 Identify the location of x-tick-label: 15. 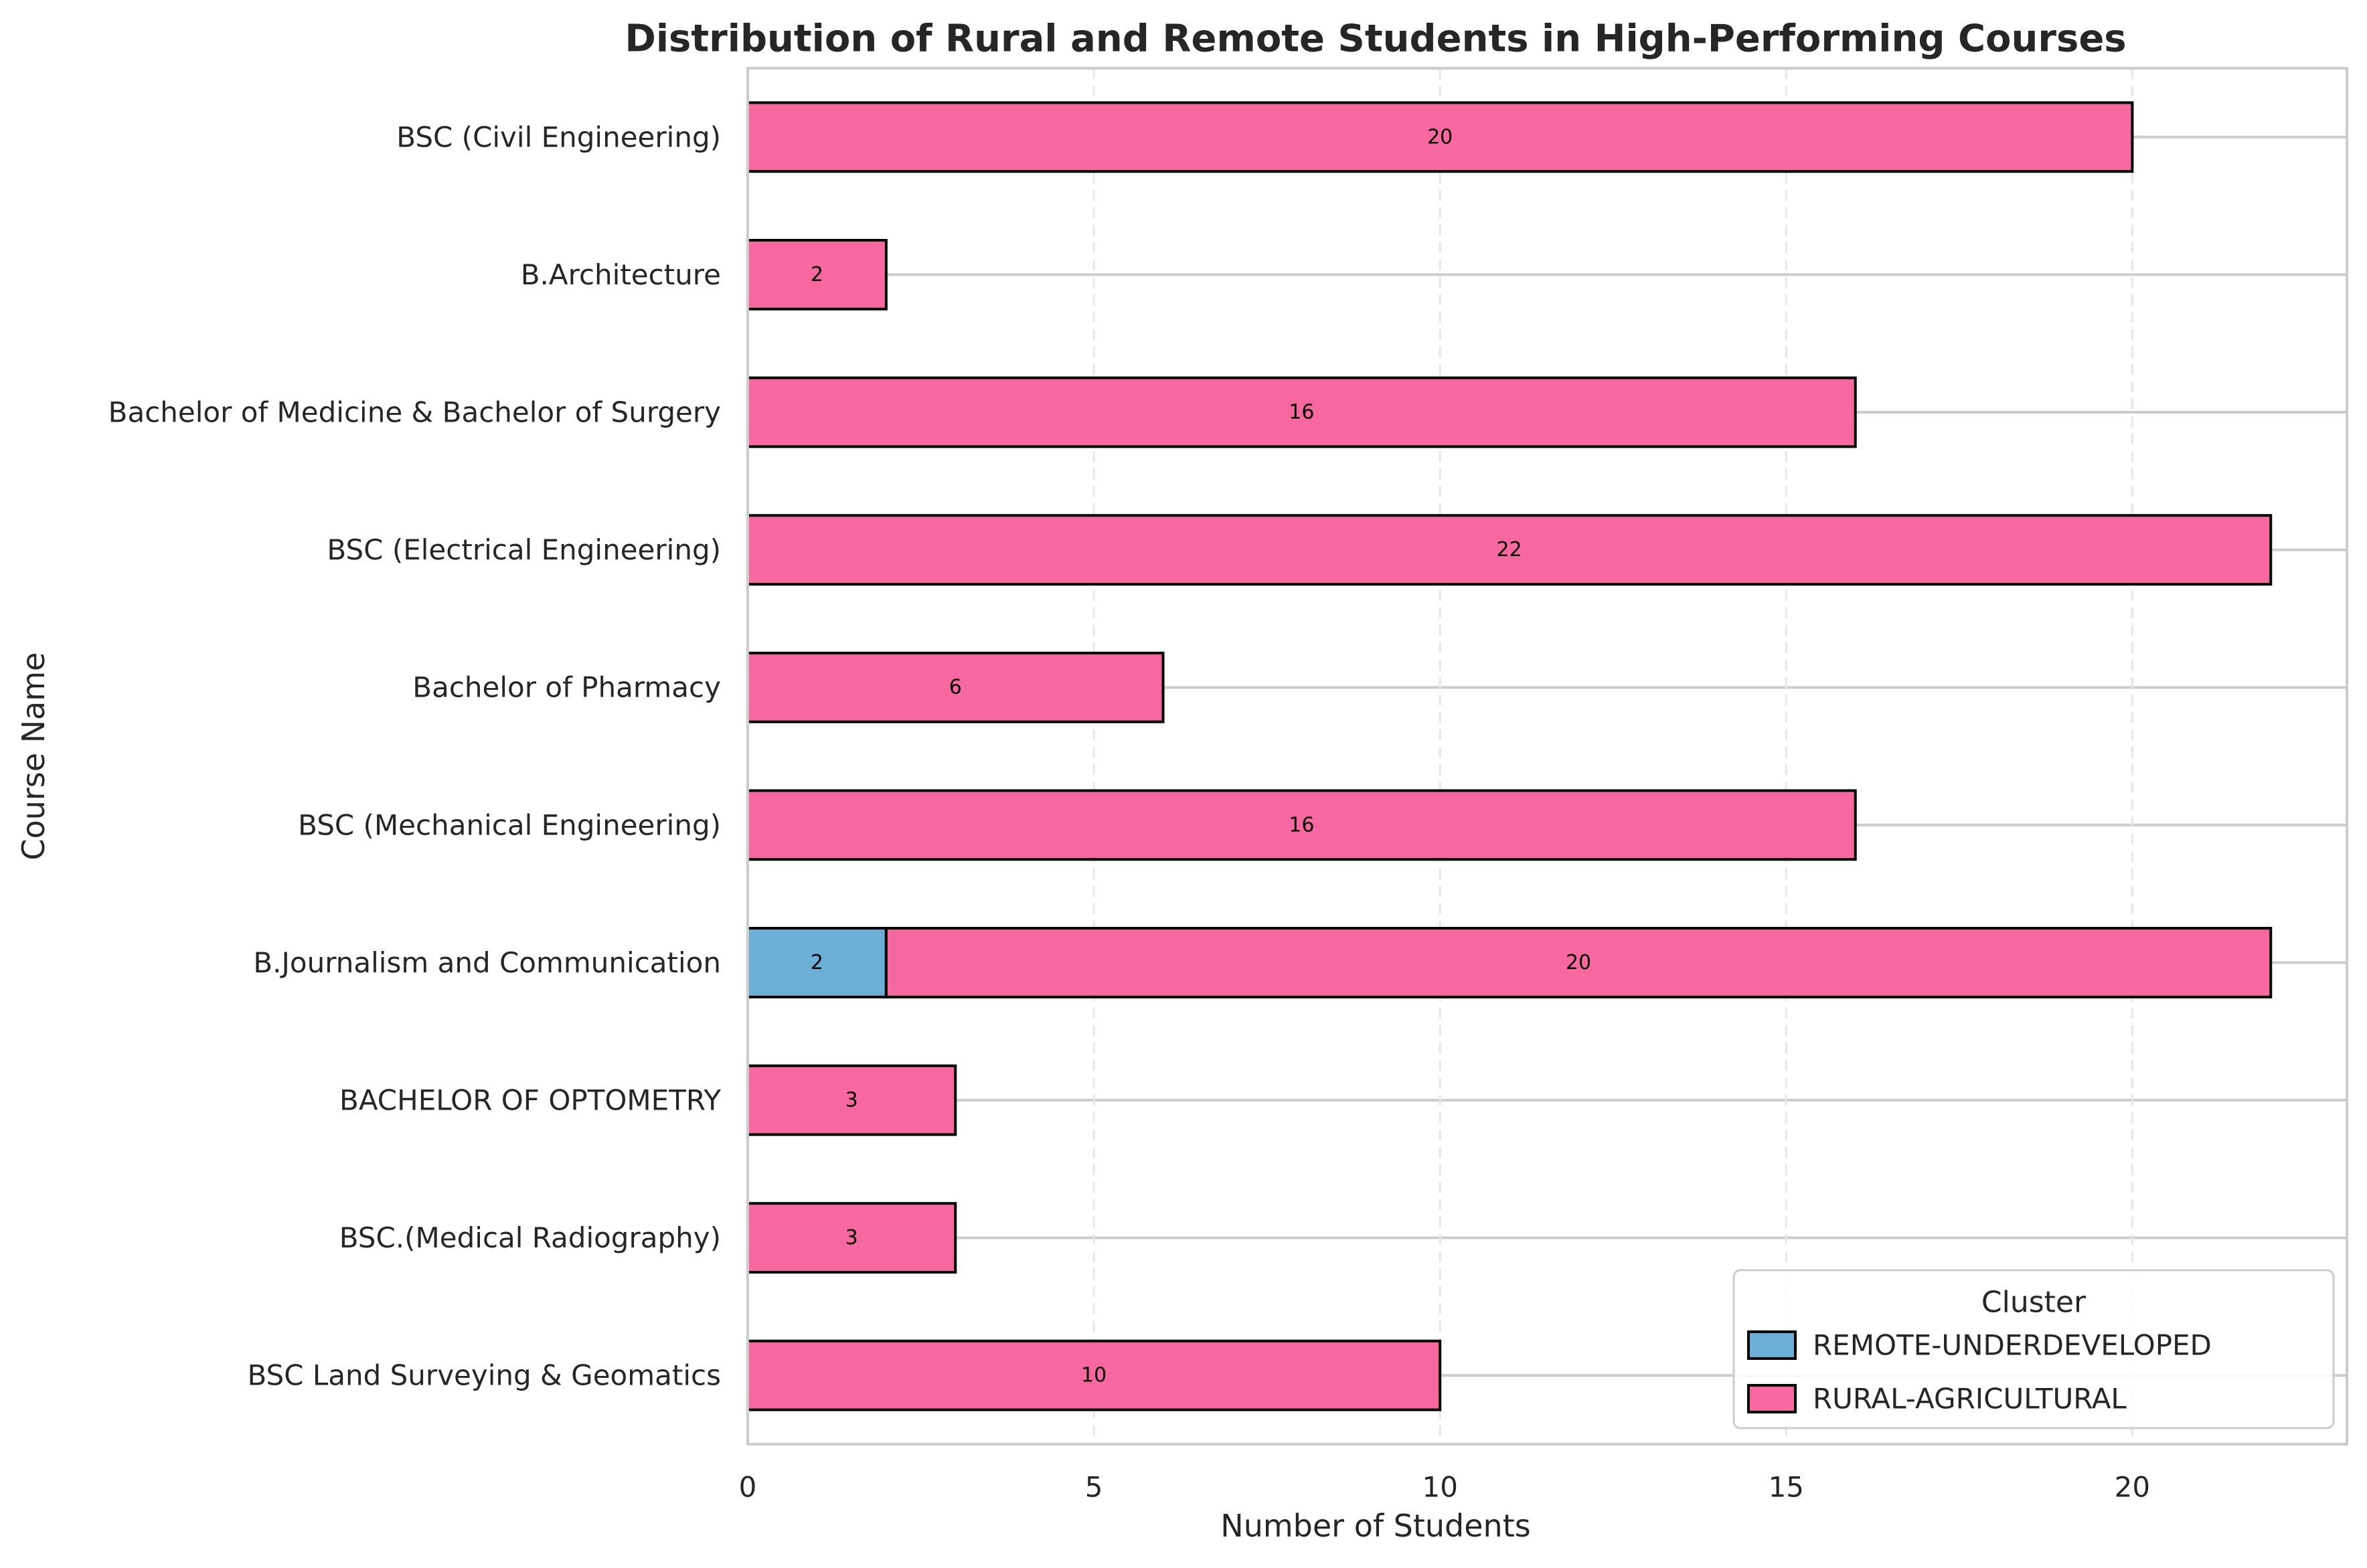
(1786, 1487).